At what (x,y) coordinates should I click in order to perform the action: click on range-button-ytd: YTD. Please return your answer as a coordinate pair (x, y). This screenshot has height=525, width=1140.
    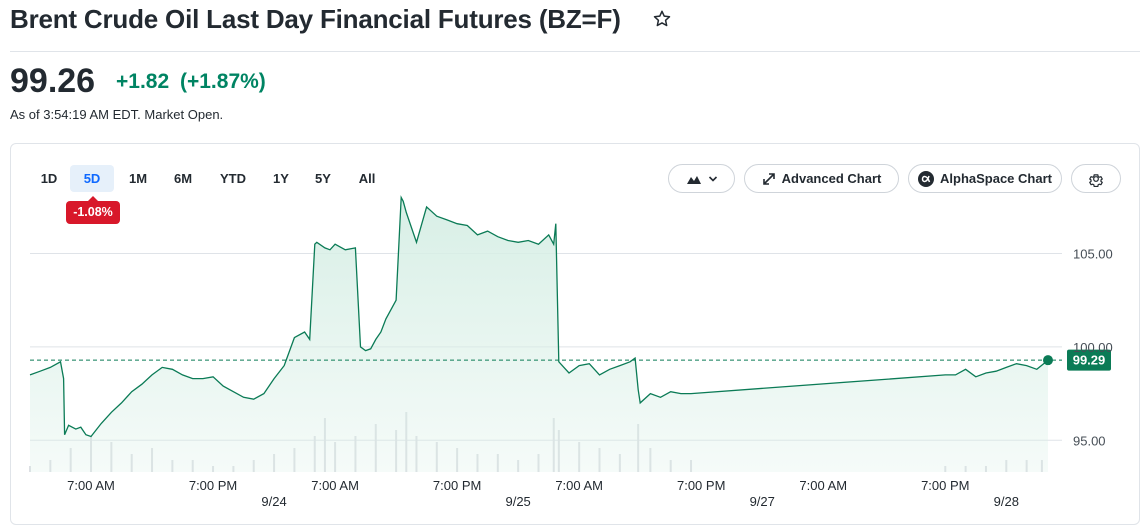
    Looking at the image, I should click on (233, 178).